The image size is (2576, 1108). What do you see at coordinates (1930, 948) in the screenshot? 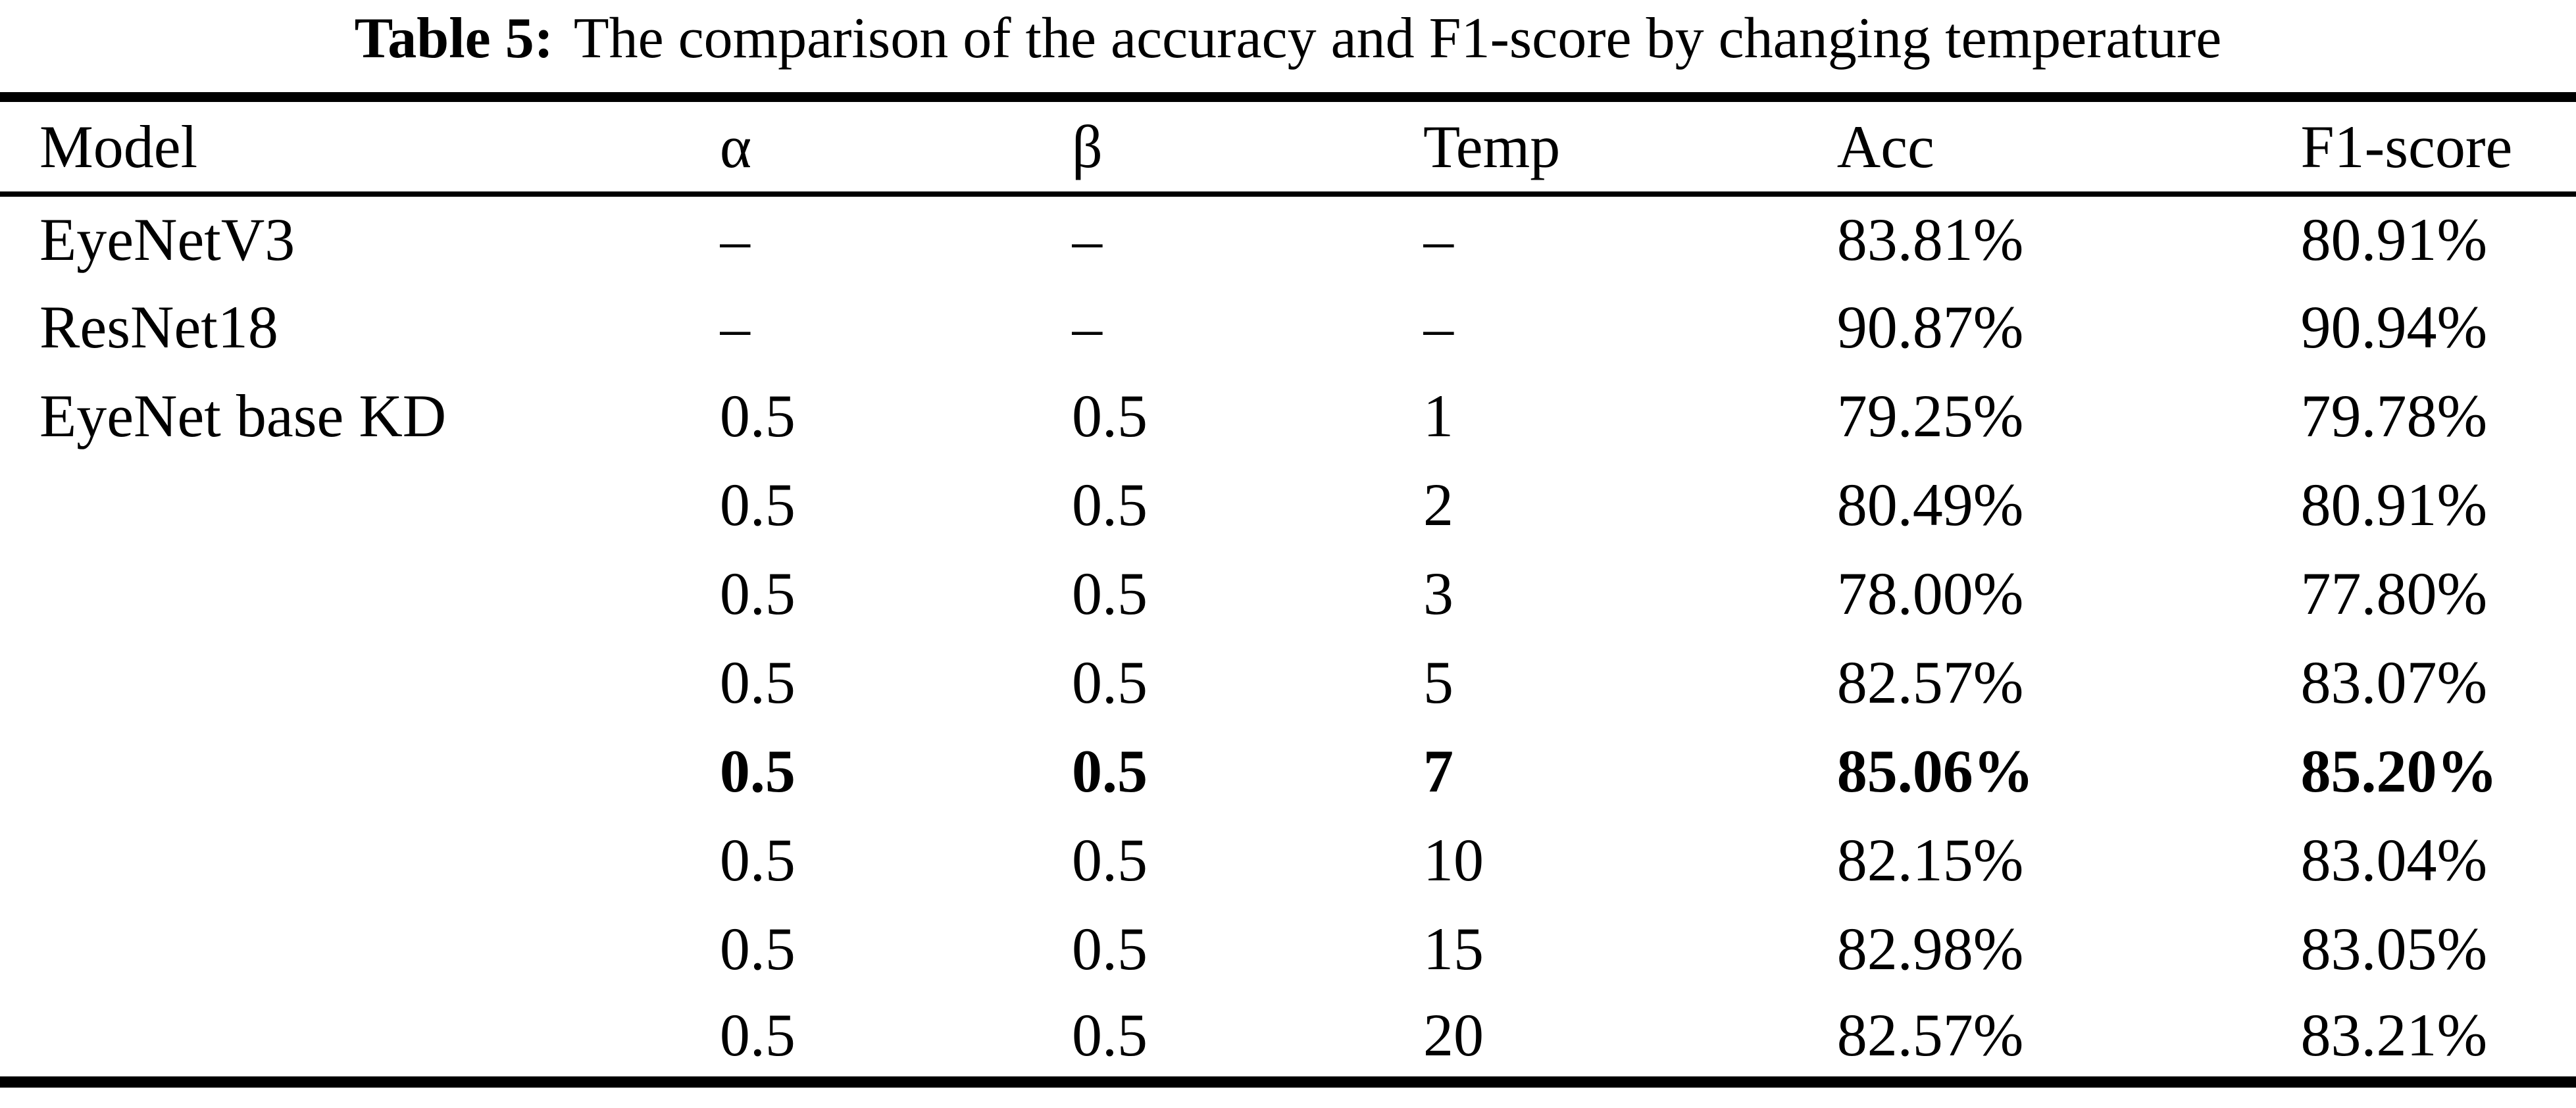
I see `table-cell: 82.98%` at bounding box center [1930, 948].